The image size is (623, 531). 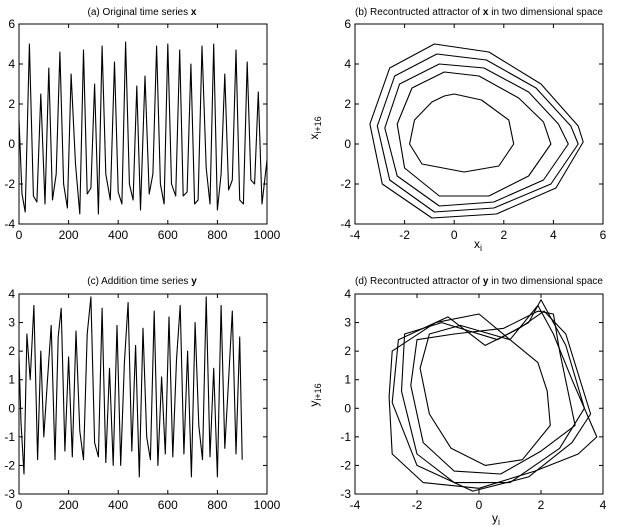 I want to click on panel-c-ytick-label: 3, so click(x=11, y=323).